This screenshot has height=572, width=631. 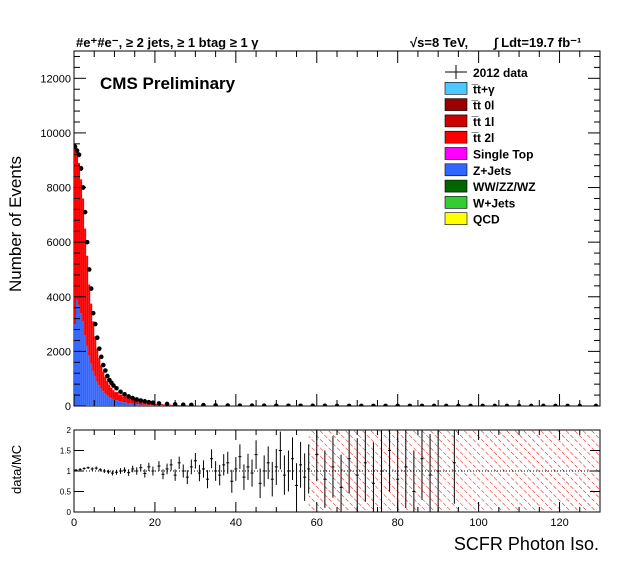 I want to click on cms-label: CMS Preliminary, so click(x=168, y=83).